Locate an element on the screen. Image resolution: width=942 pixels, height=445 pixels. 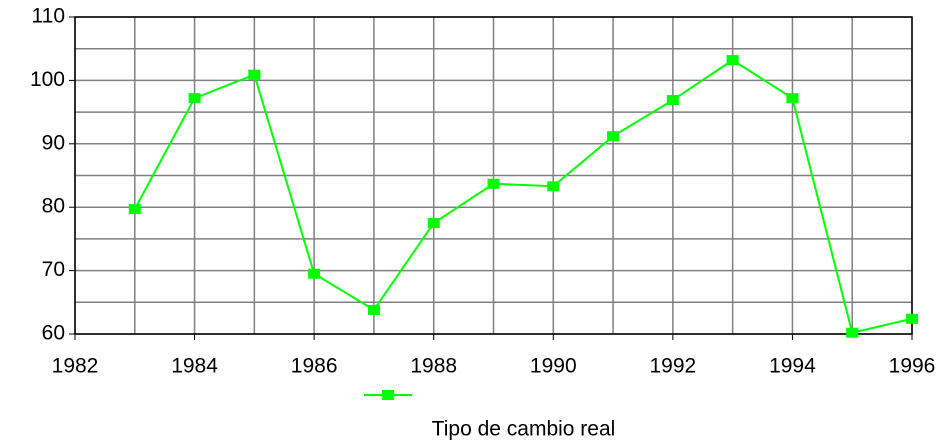
y-tick-label: 60 is located at coordinates (53, 333).